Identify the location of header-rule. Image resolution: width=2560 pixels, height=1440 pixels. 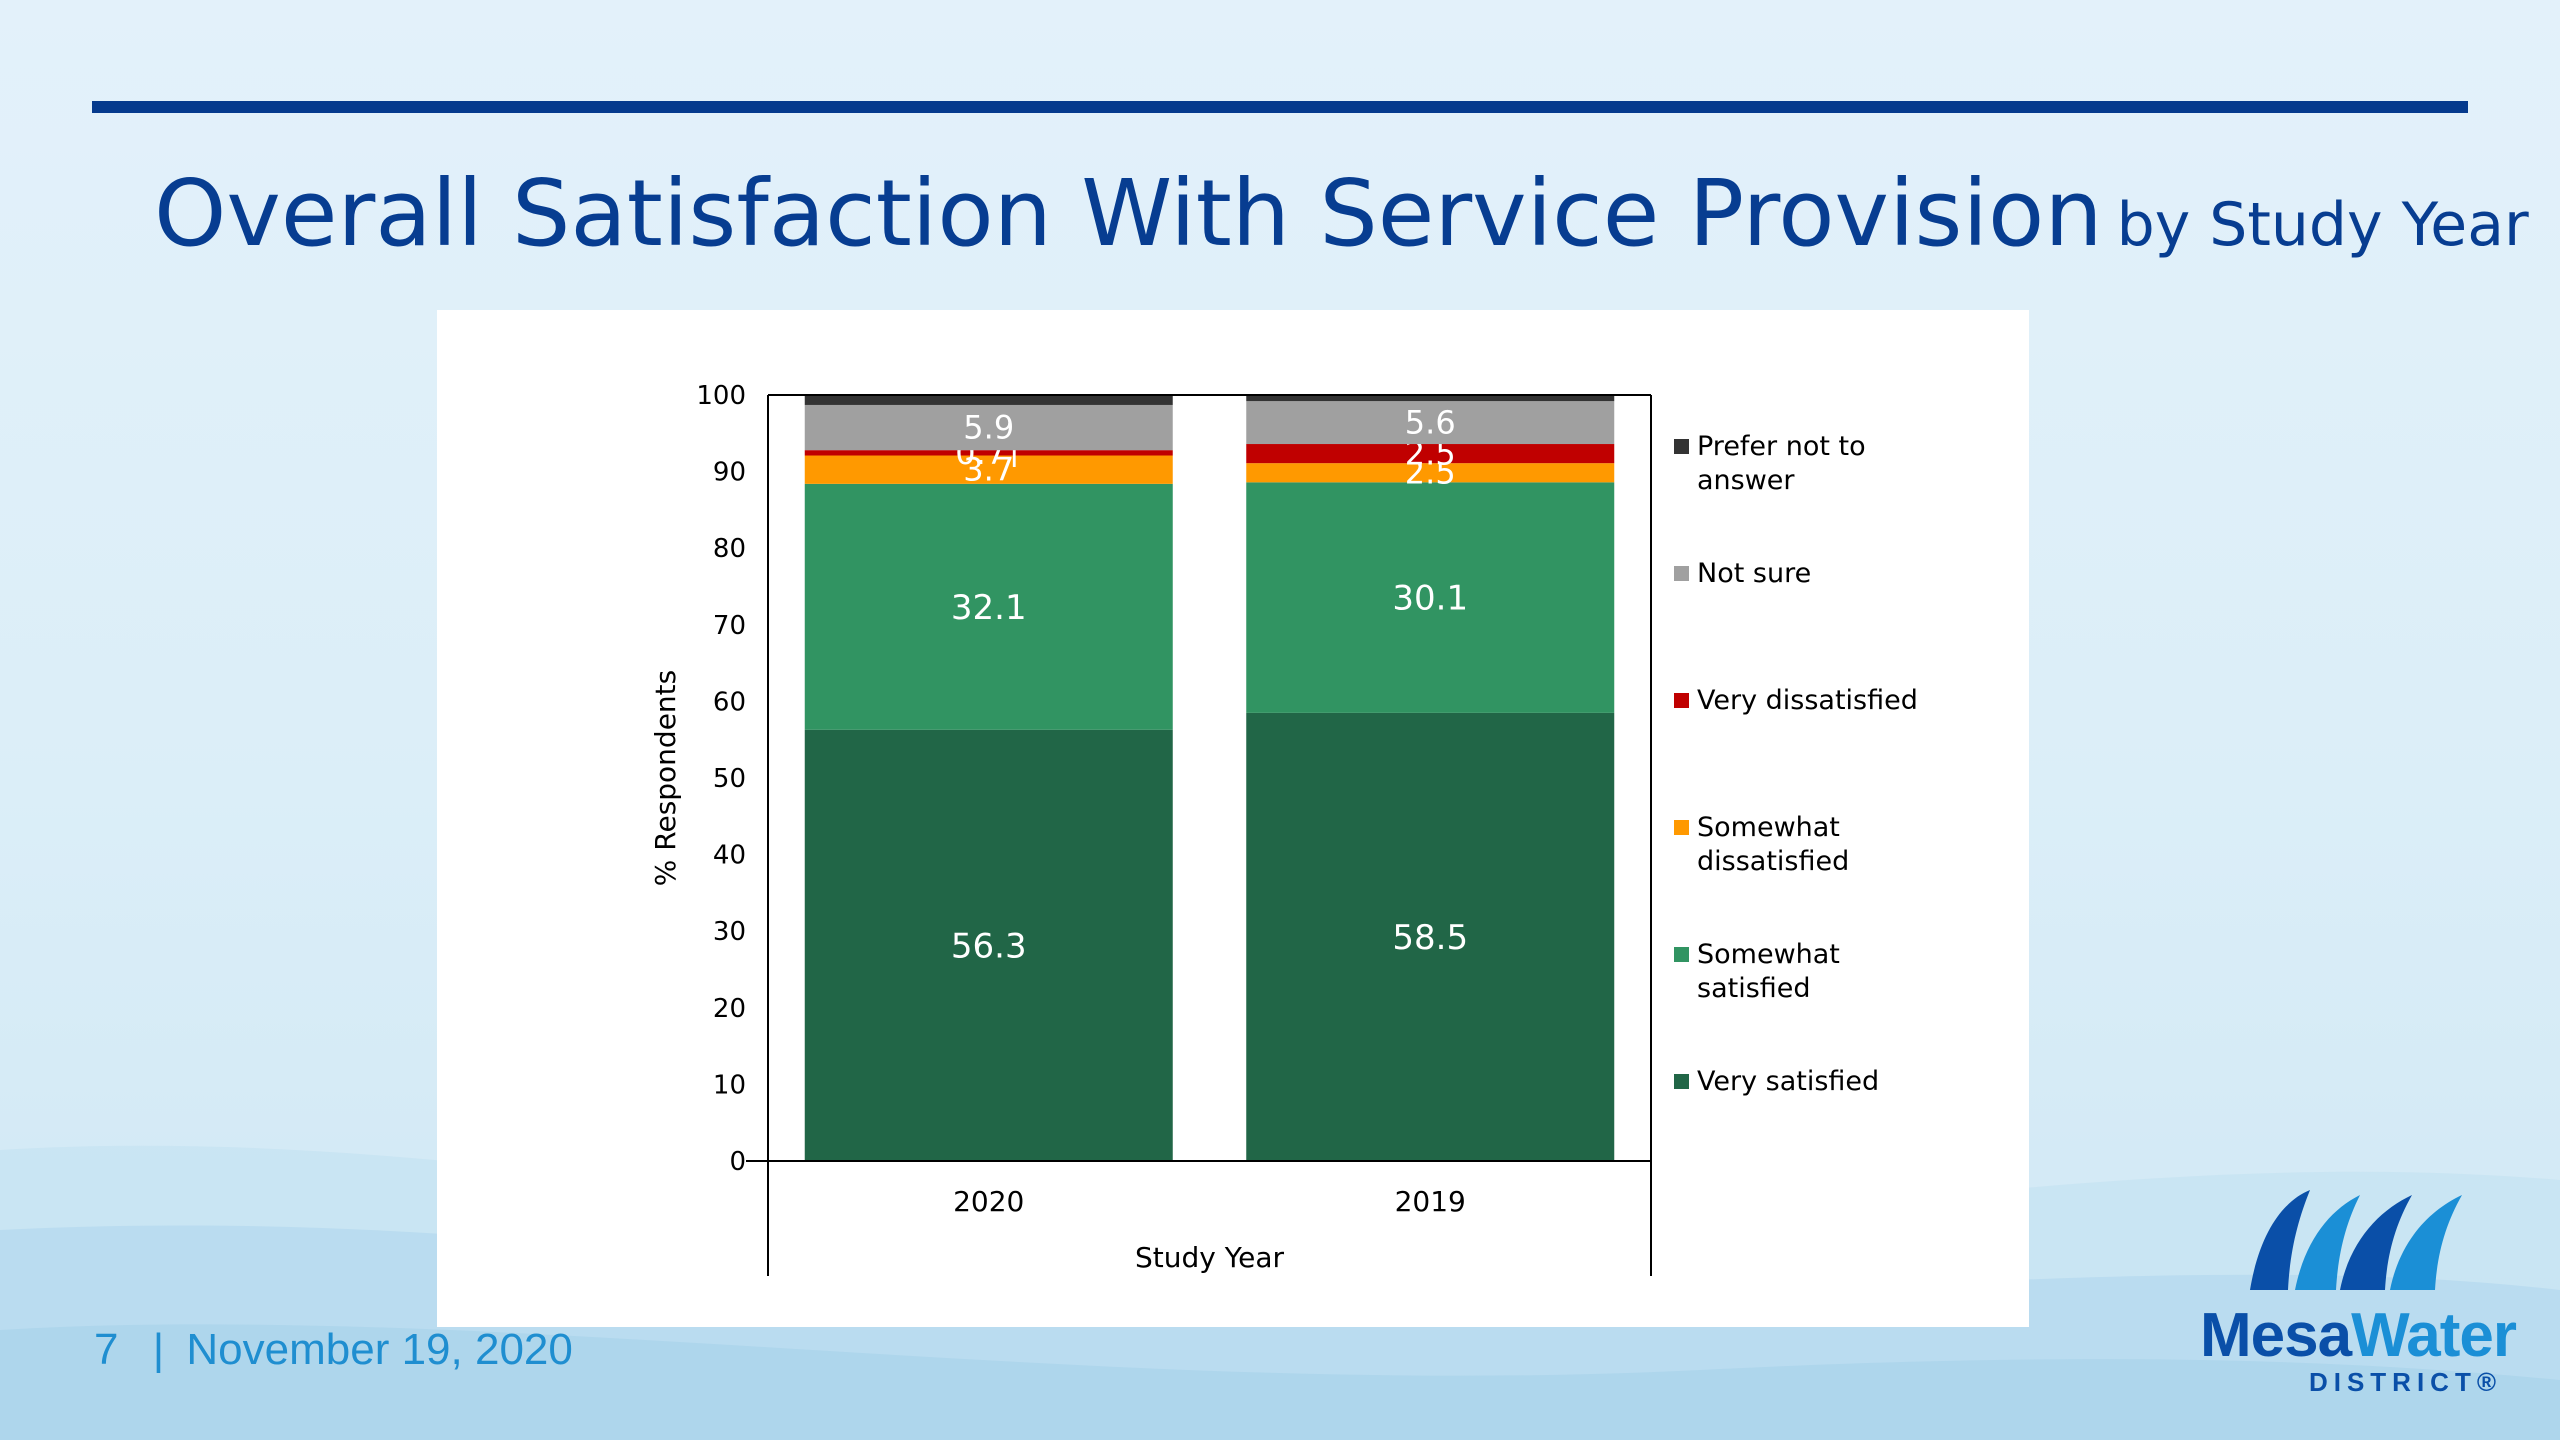
(1280, 107).